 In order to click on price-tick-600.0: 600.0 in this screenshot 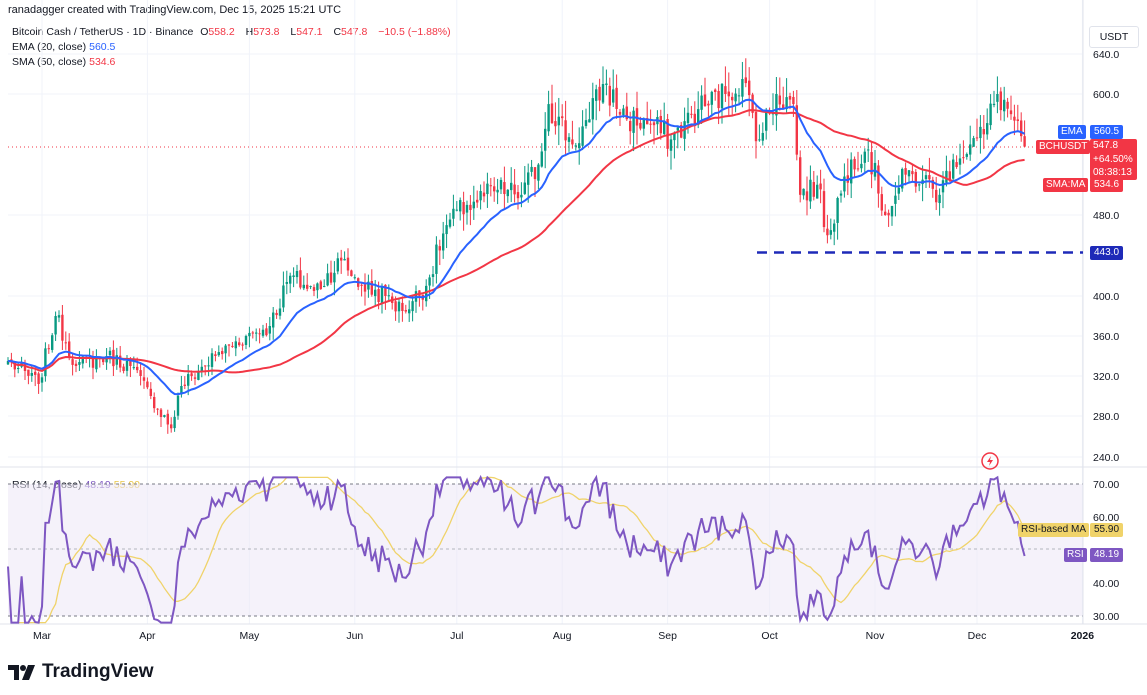, I will do `click(1106, 95)`.